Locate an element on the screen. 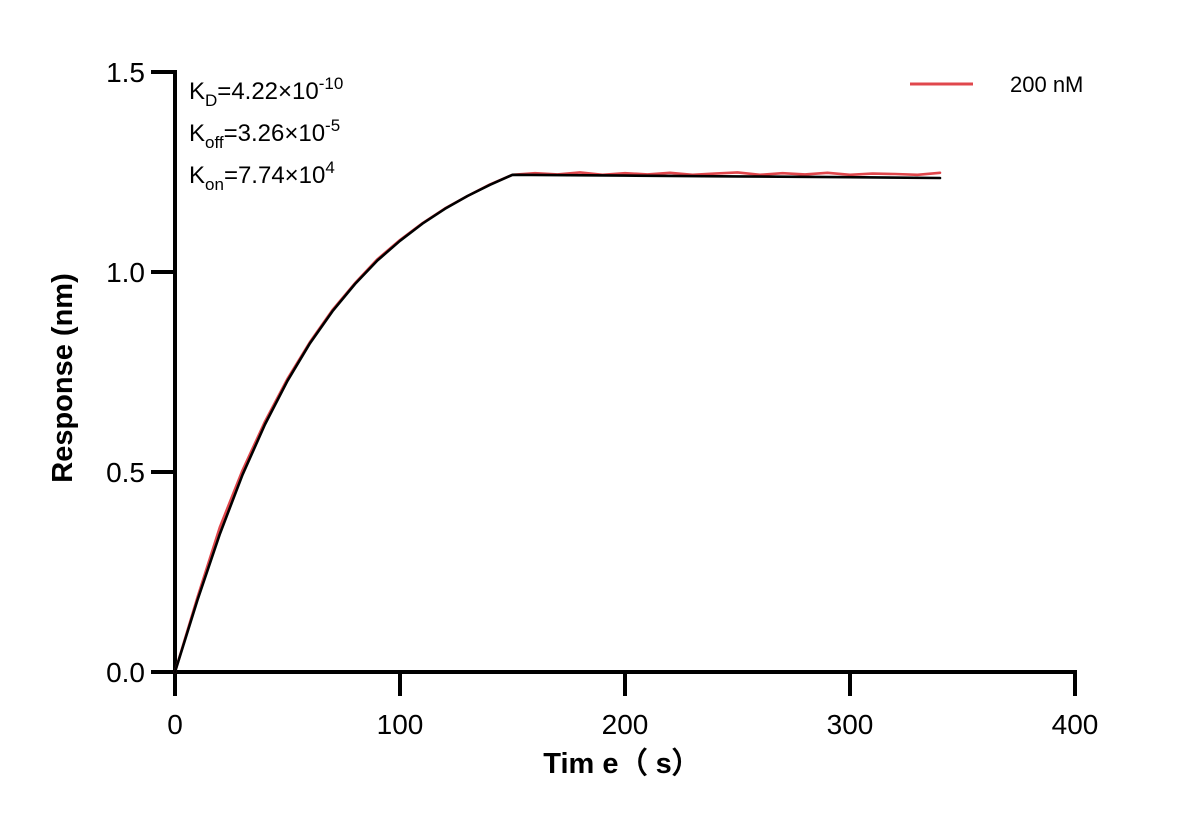 This screenshot has width=1187, height=825. kinetic-constant-label: Koff=3.26×10-5 is located at coordinates (264, 134).